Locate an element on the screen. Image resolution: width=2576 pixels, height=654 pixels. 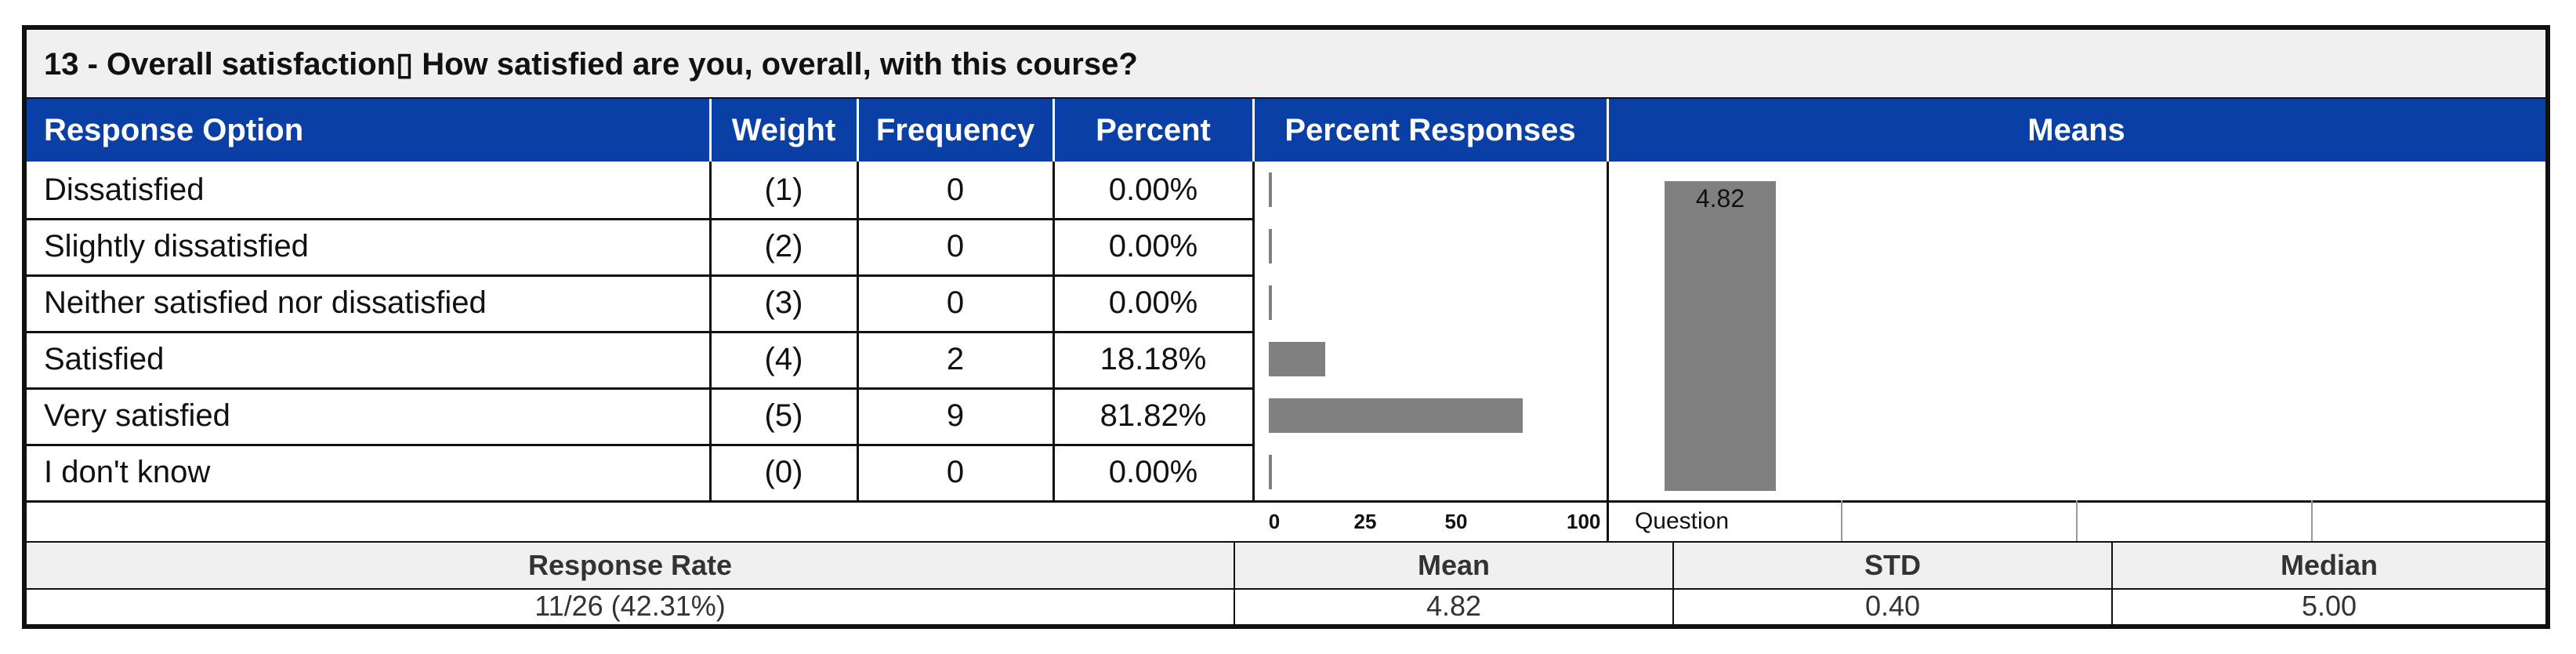
weight-cell: (1) is located at coordinates (783, 190).